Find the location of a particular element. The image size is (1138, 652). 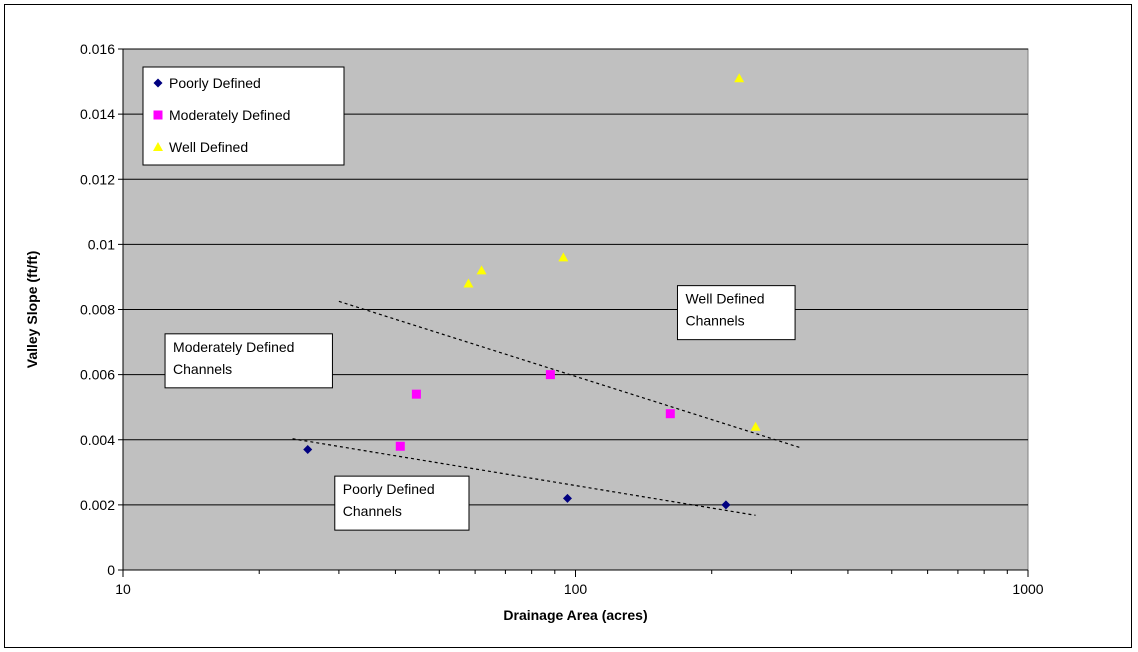

annotation-text: Well Defined is located at coordinates (724, 299).